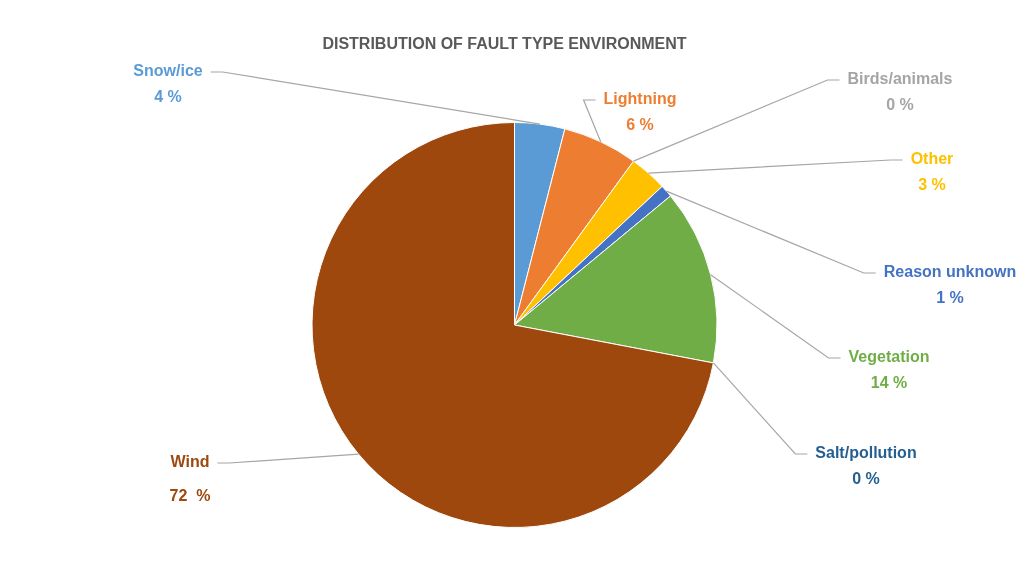  Describe the element at coordinates (168, 71) in the screenshot. I see `slice-label: Snow/ice` at that location.